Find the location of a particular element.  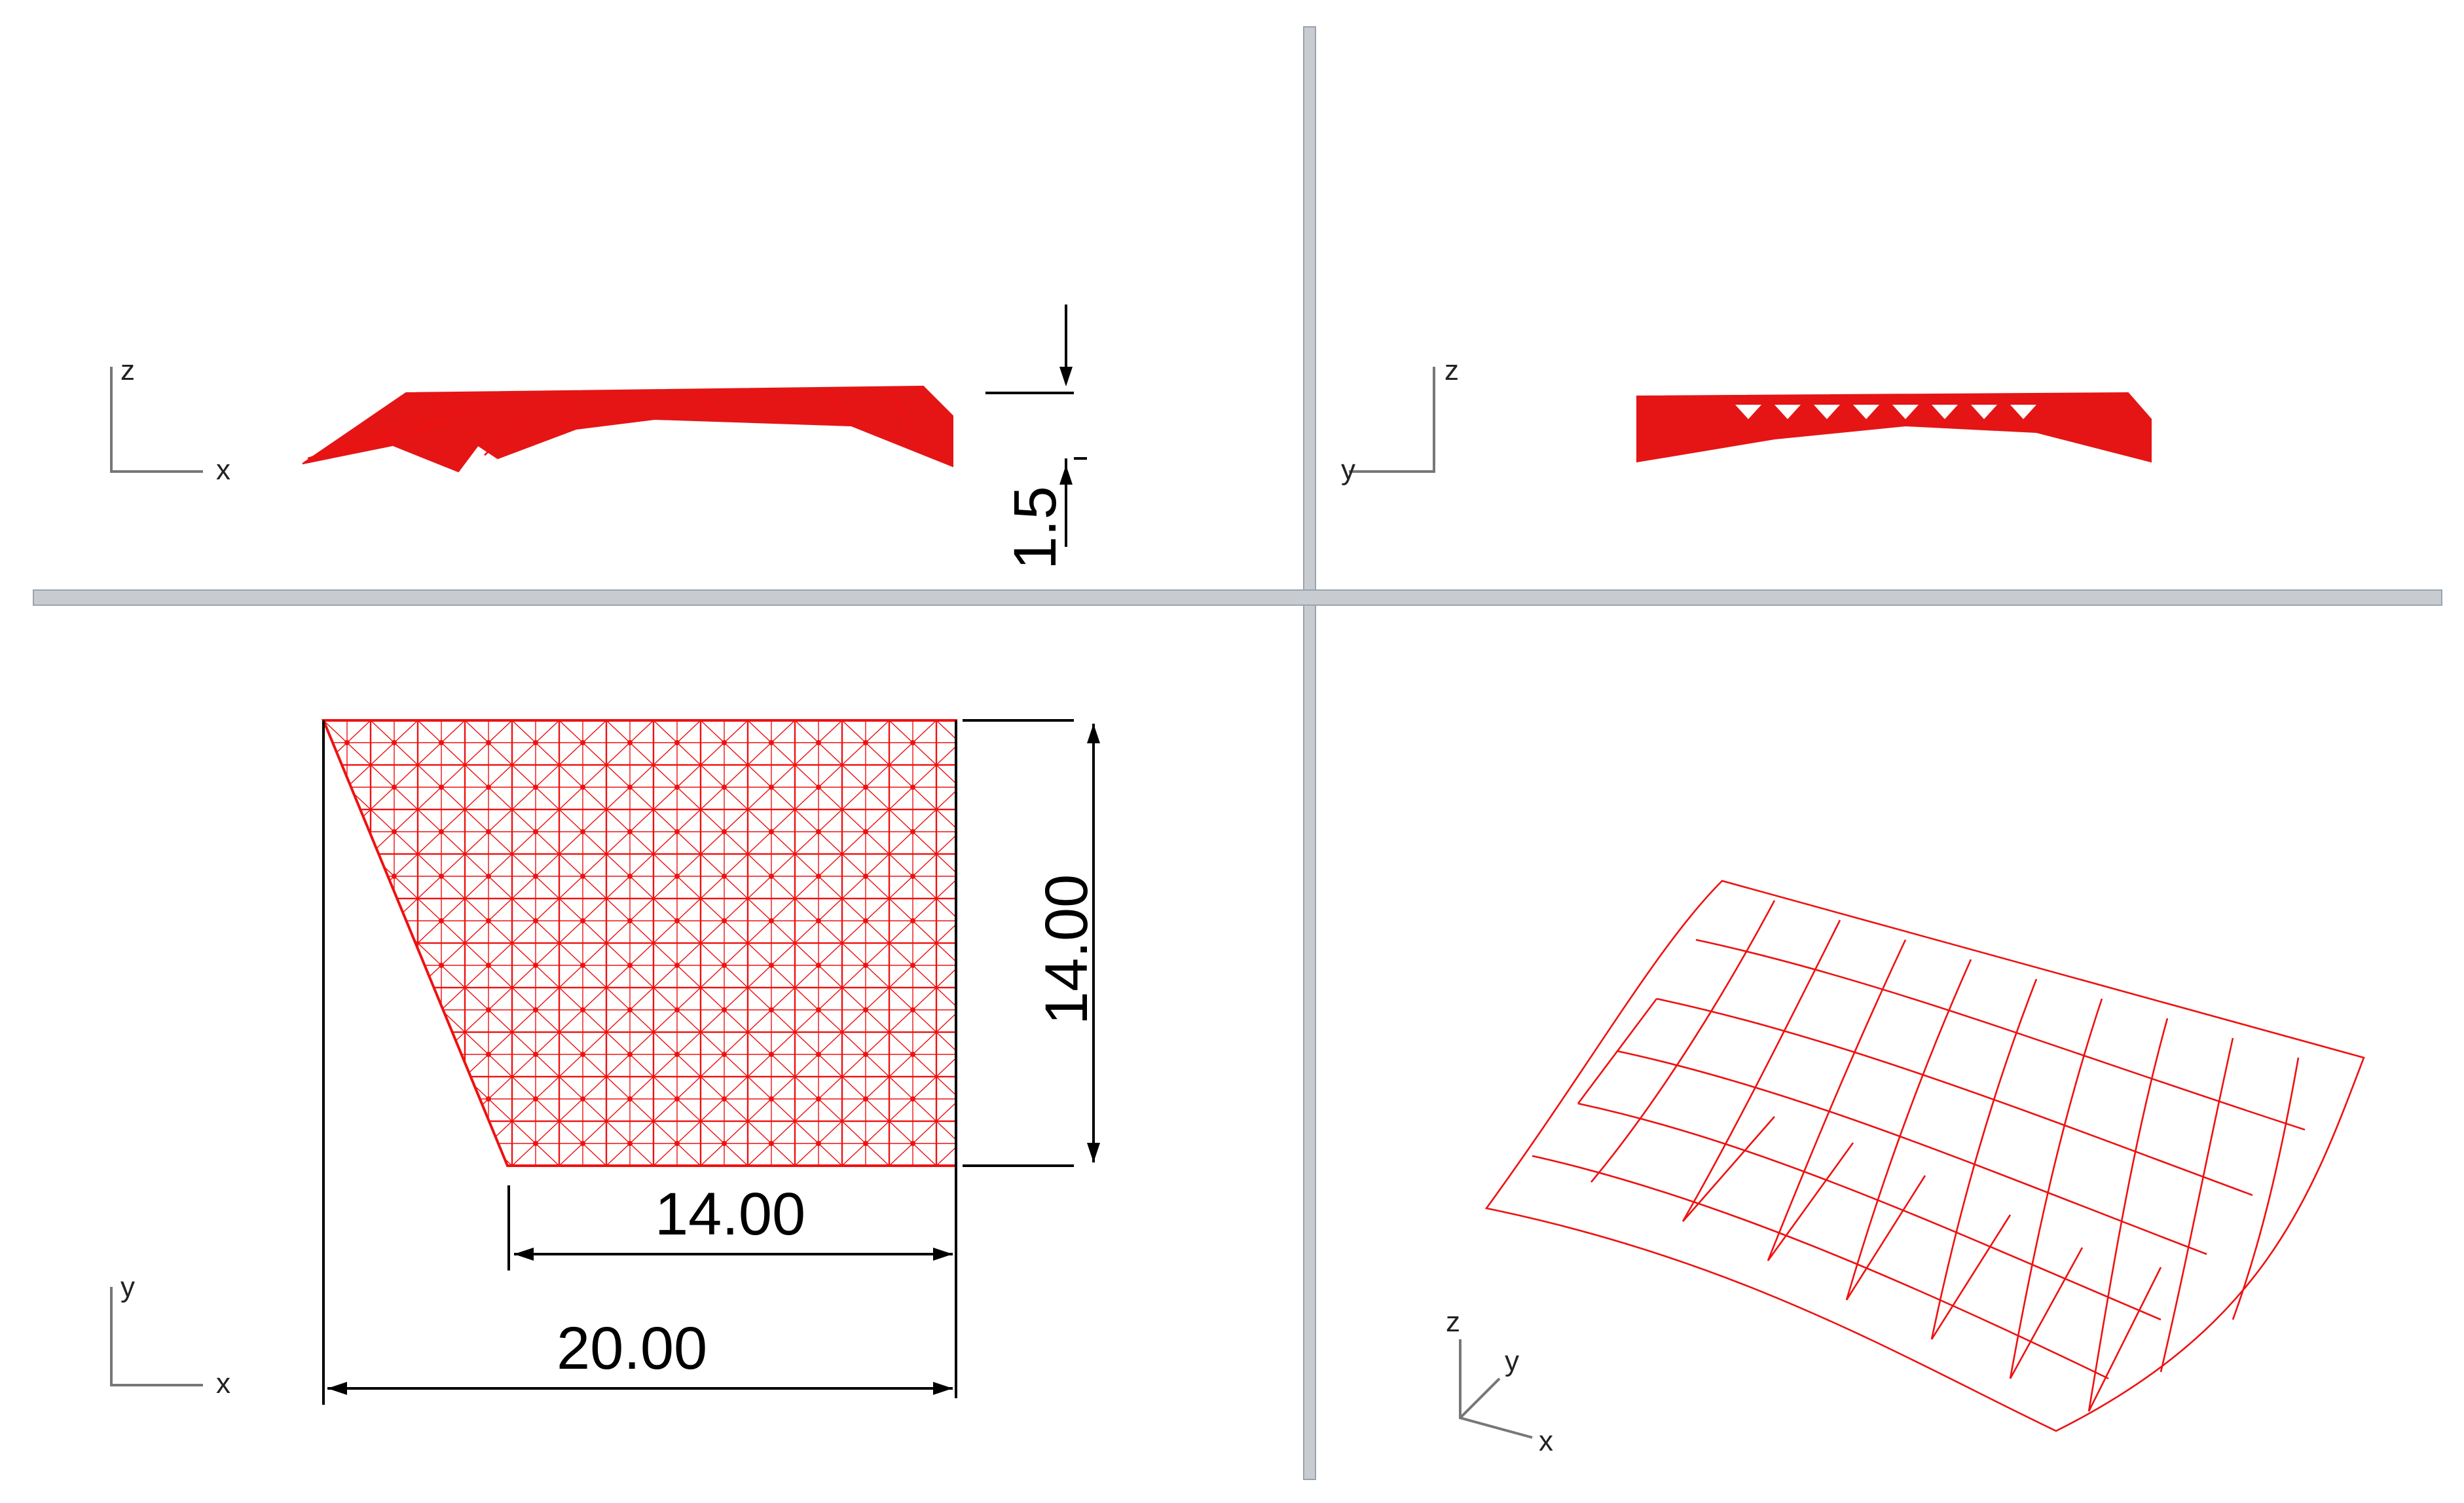

truss-perspective-chords is located at coordinates (1919, 1159).